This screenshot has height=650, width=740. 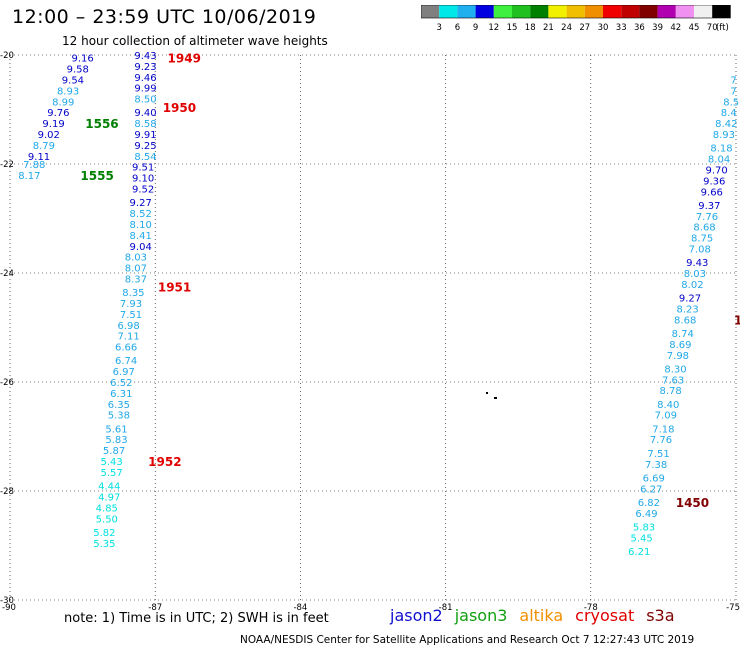 I want to click on swh-value-label: 8.07, so click(x=136, y=269).